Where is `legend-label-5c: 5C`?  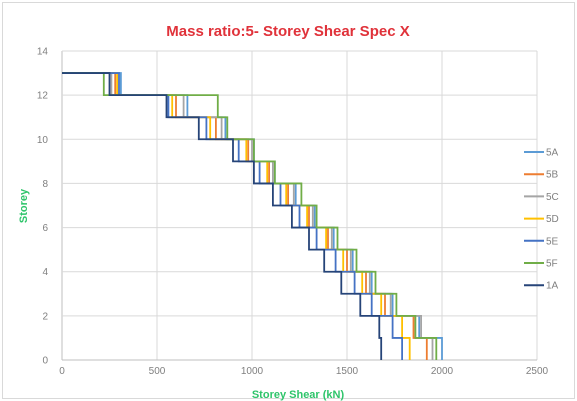 legend-label-5c: 5C is located at coordinates (552, 197).